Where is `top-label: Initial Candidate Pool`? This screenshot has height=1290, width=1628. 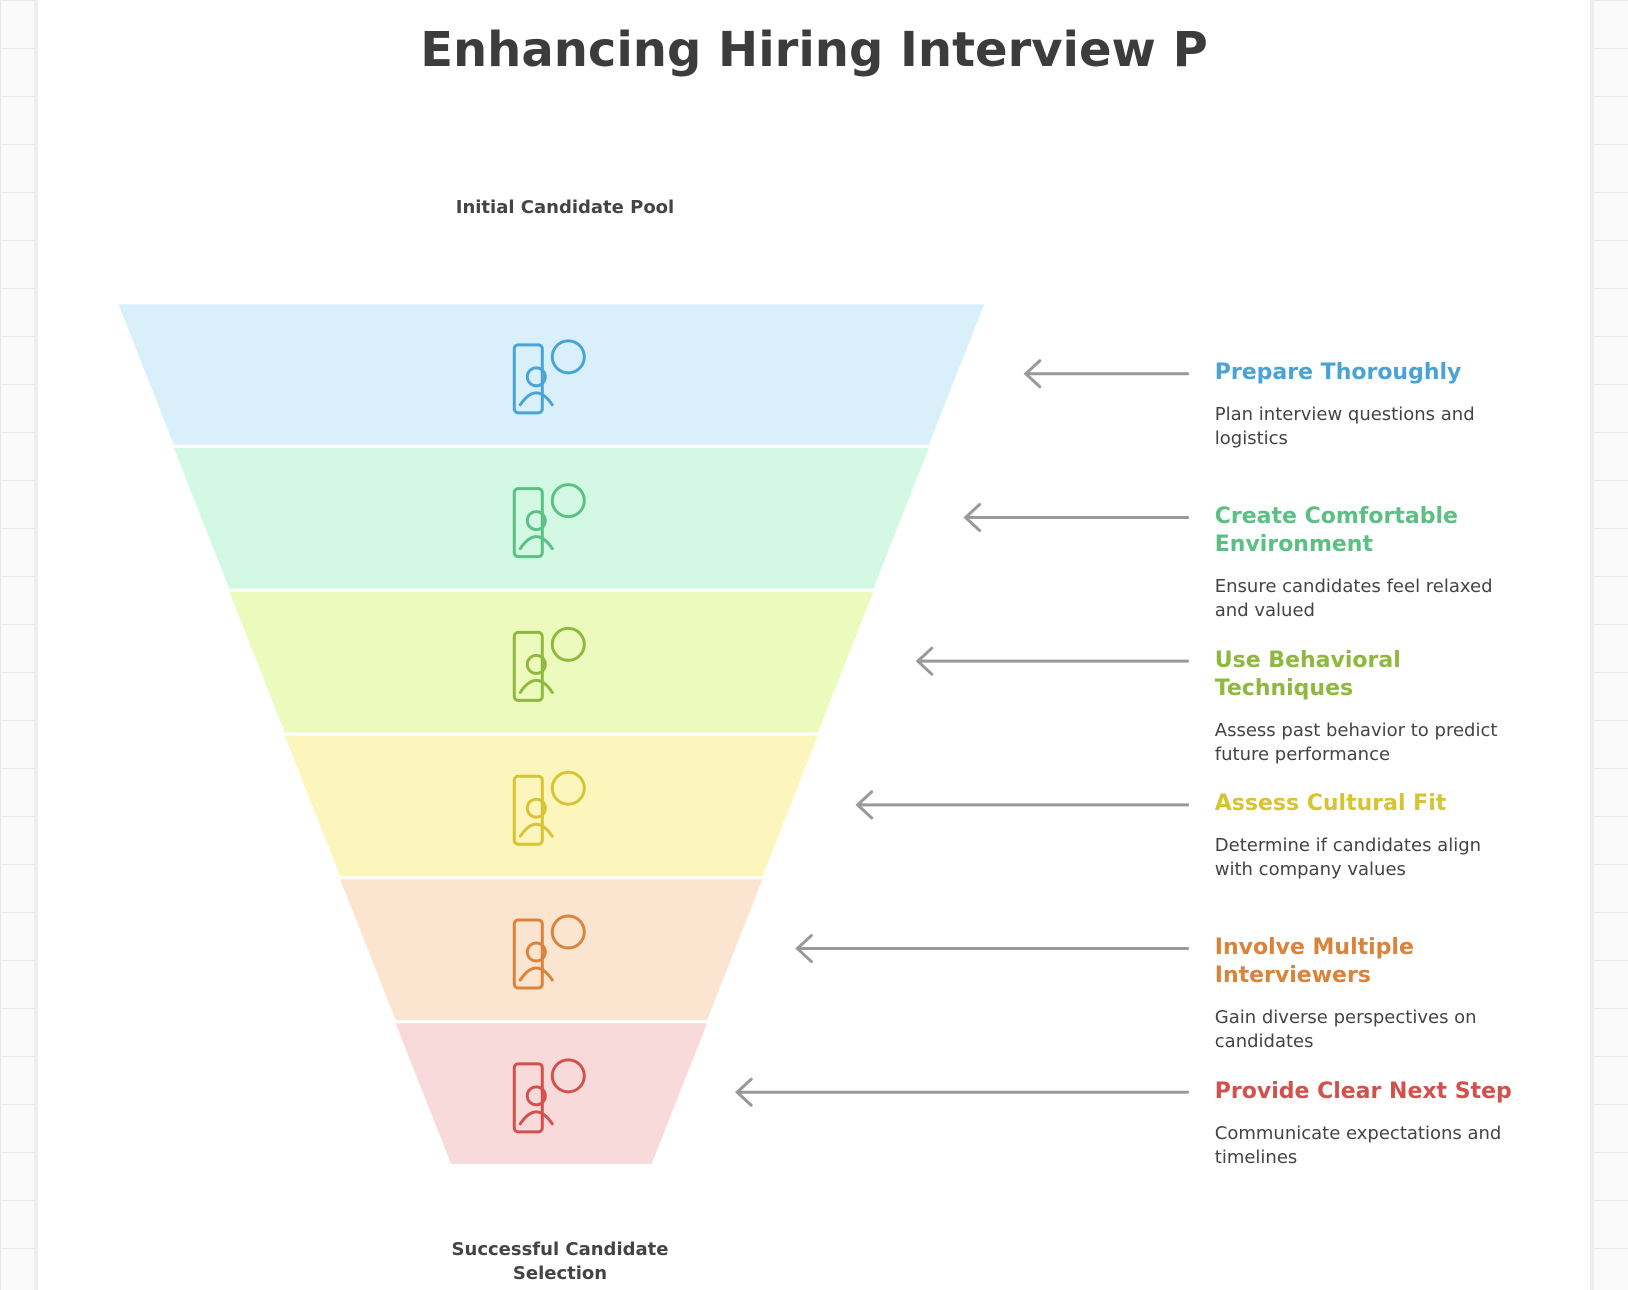 top-label: Initial Candidate Pool is located at coordinates (565, 207).